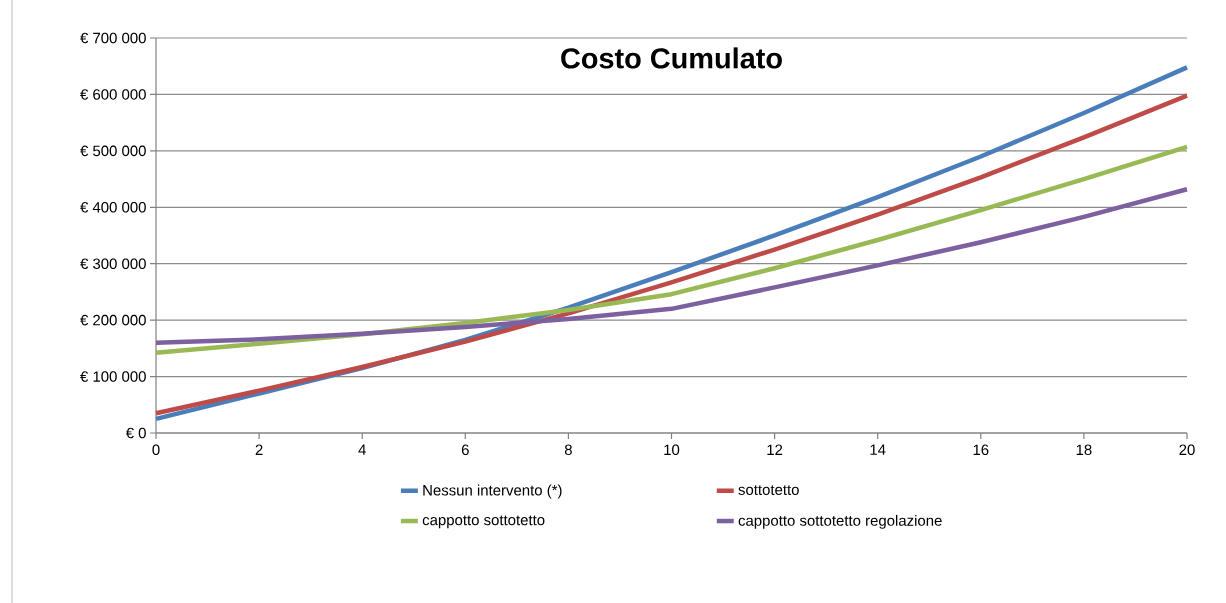 The width and height of the screenshot is (1226, 603). What do you see at coordinates (672, 450) in the screenshot?
I see `x-tick-label: 10` at bounding box center [672, 450].